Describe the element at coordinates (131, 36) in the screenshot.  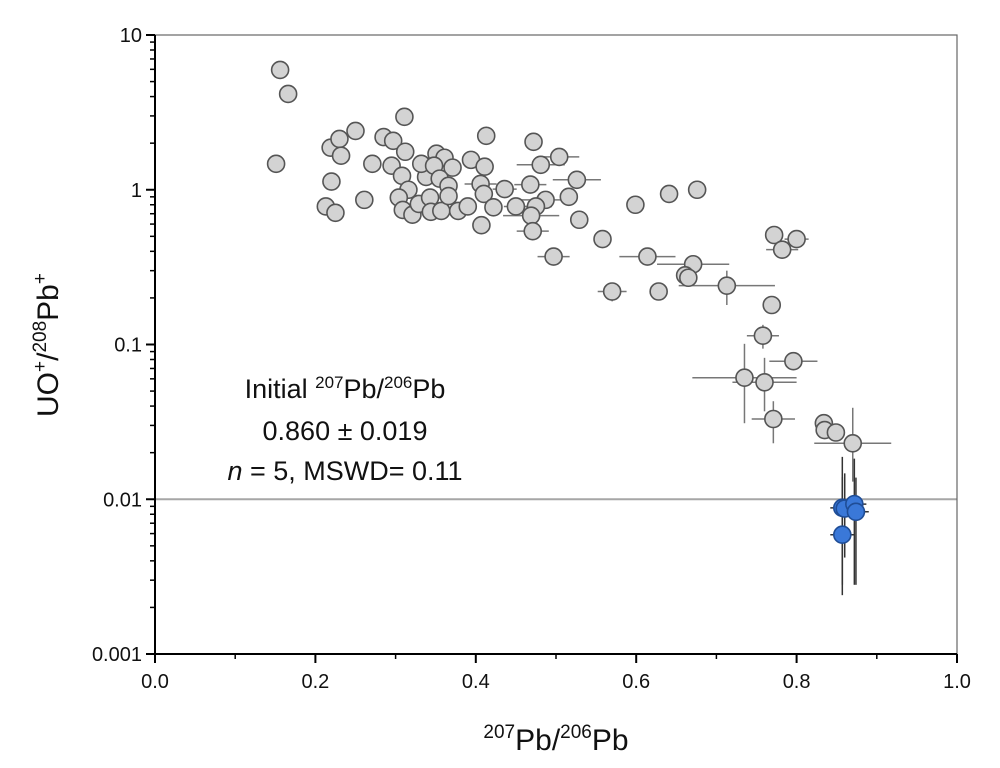
I see `y-tick-label: 10` at that location.